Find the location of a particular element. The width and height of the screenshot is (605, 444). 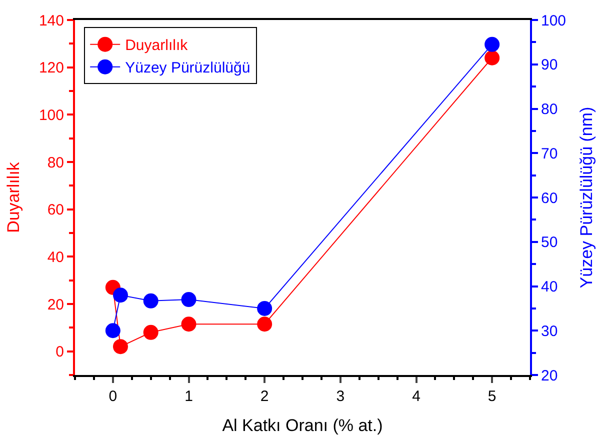

y2-tick-label: 40 is located at coordinates (549, 287).